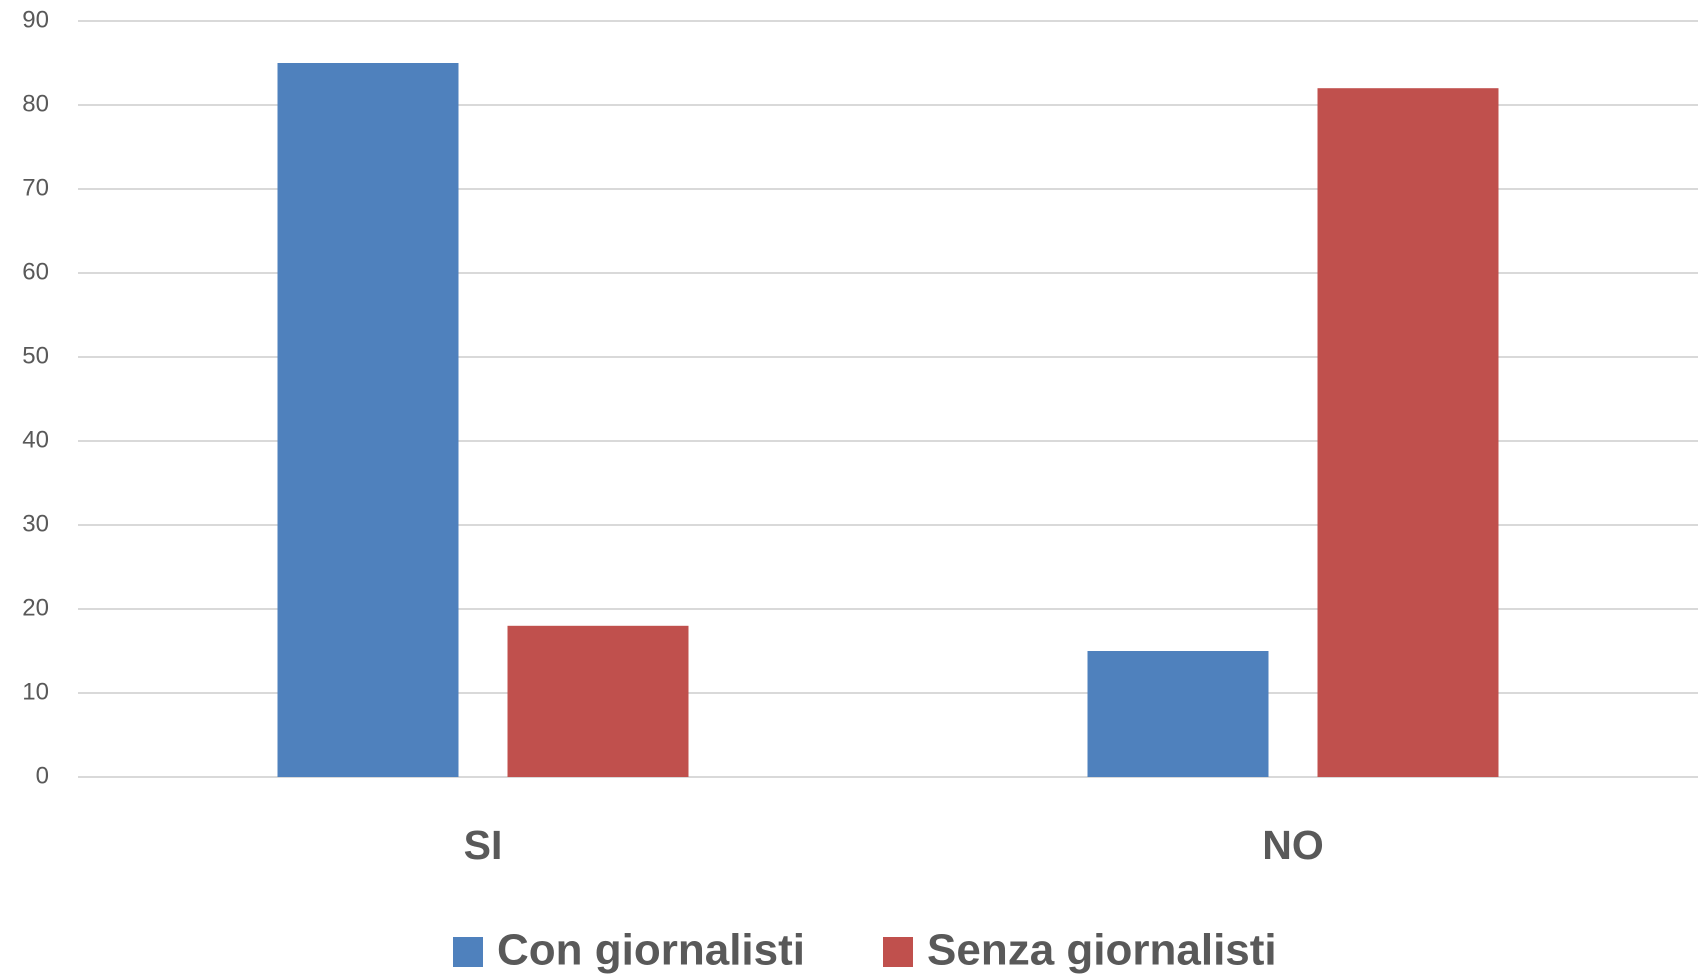 This screenshot has width=1704, height=975. Describe the element at coordinates (35, 523) in the screenshot. I see `y-tick-label: 30` at that location.